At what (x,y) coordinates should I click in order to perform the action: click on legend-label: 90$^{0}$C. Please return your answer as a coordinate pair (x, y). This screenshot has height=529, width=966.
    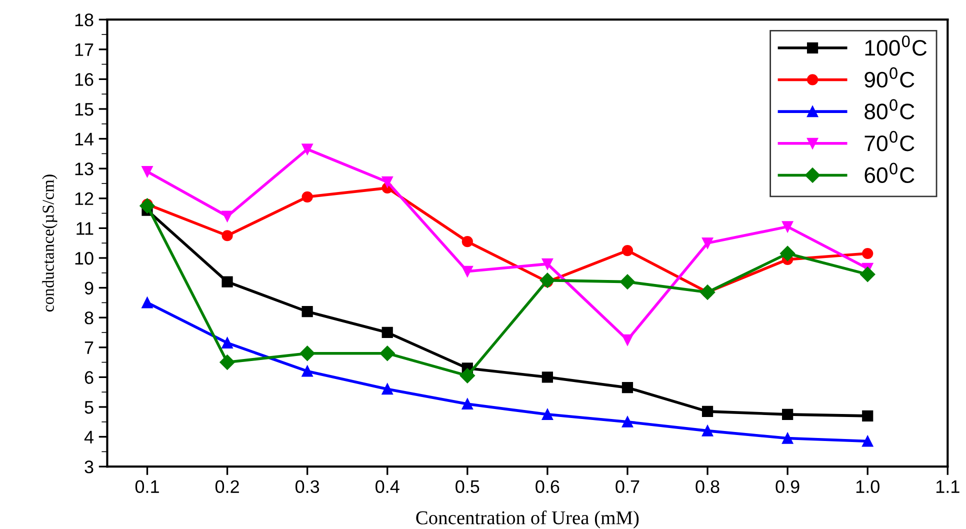
    Looking at the image, I should click on (889, 77).